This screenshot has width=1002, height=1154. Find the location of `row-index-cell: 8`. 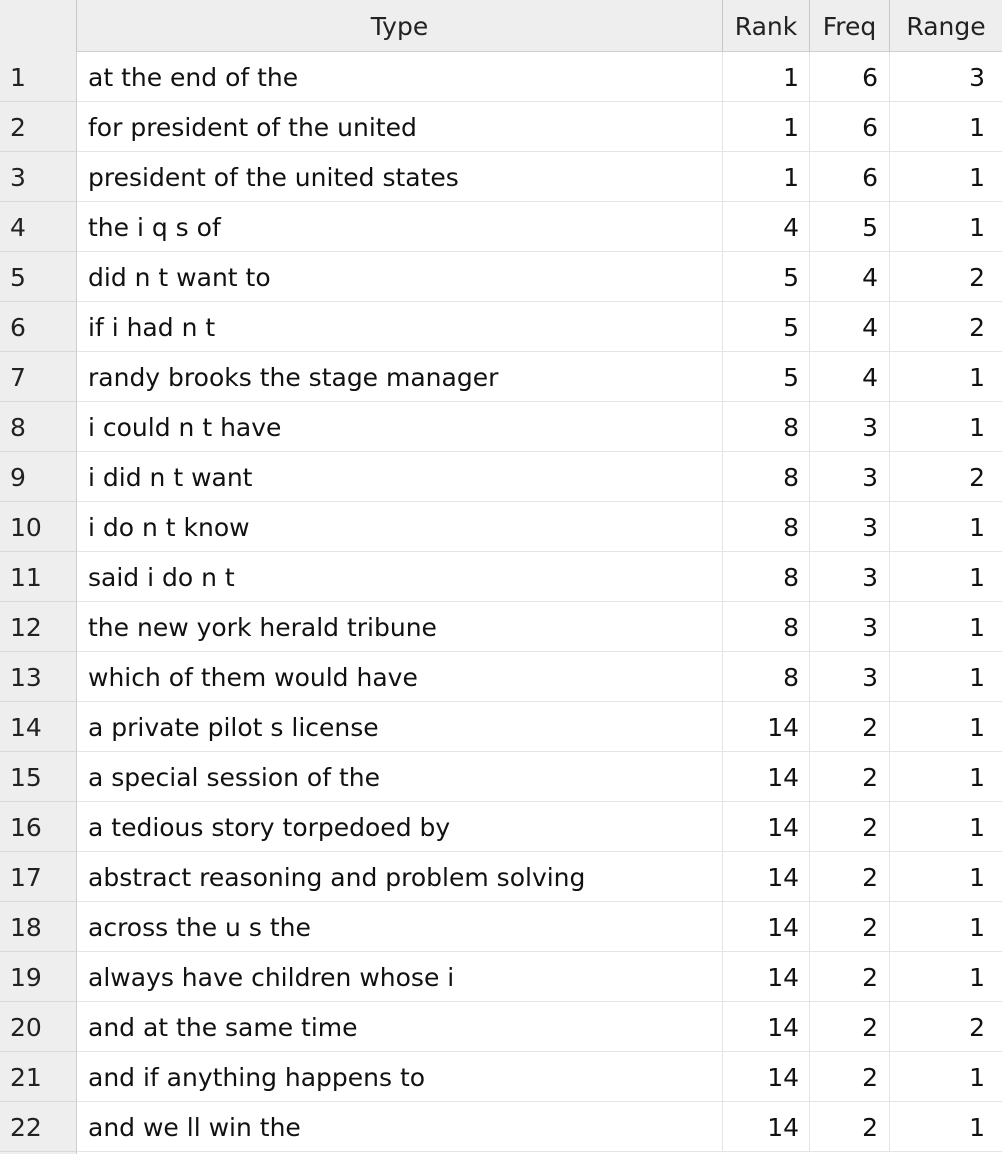

row-index-cell: 8 is located at coordinates (38, 427).